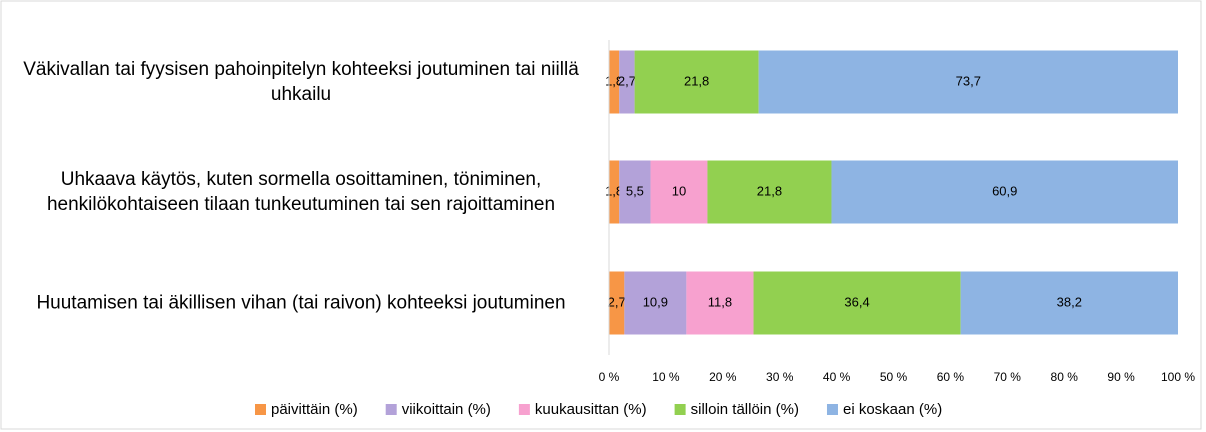  I want to click on x-tick-label: 50 %, so click(894, 377).